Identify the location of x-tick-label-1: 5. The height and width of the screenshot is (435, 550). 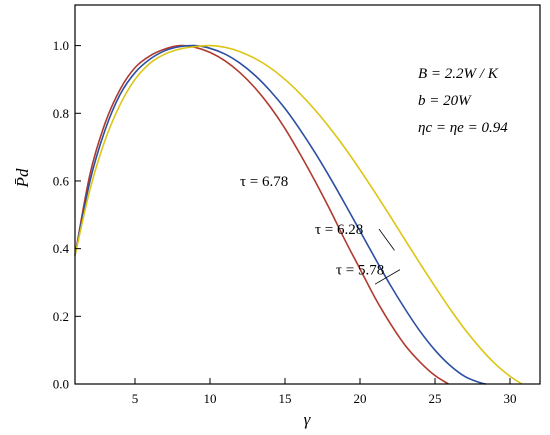
(135, 398).